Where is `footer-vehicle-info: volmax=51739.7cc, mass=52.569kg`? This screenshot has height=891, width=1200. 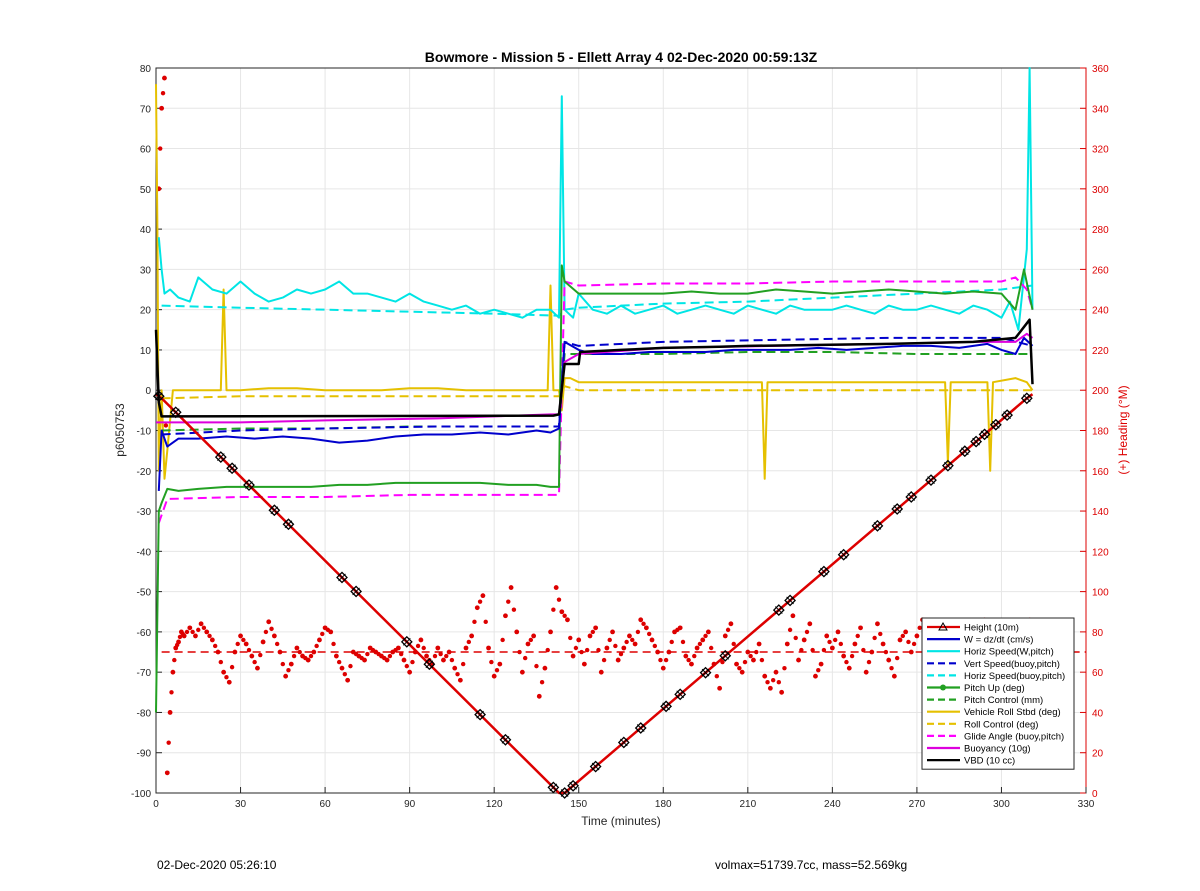
footer-vehicle-info: volmax=51739.7cc, mass=52.569kg is located at coordinates (811, 865).